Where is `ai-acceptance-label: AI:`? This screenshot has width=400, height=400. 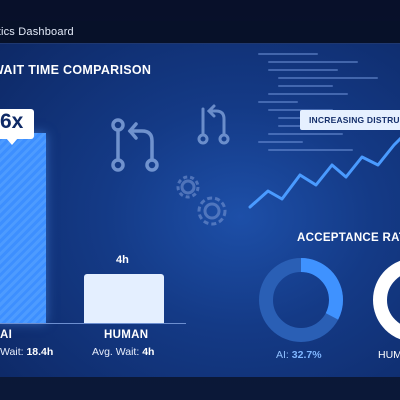
ai-acceptance-label: AI: is located at coordinates (284, 355).